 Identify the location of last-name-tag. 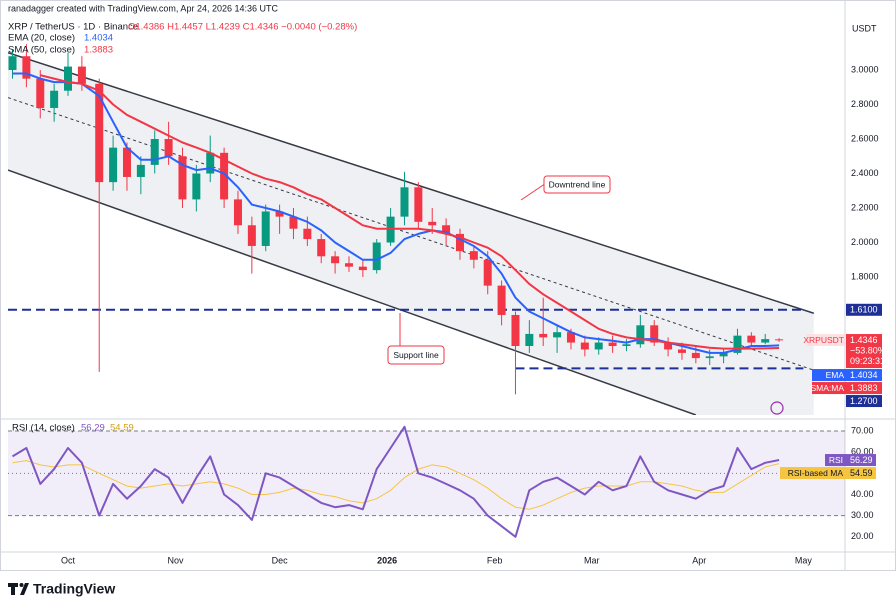
(826, 340).